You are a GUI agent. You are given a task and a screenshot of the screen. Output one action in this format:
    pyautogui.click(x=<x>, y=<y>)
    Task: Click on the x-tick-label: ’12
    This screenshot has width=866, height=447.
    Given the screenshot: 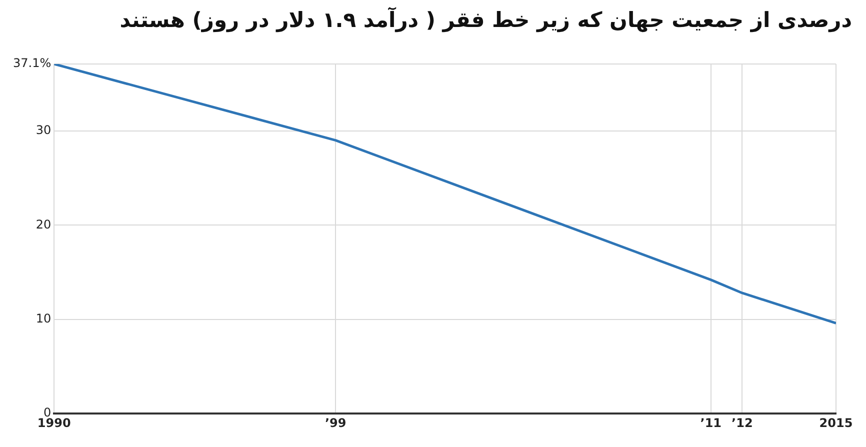 What is the action you would take?
    pyautogui.click(x=742, y=423)
    